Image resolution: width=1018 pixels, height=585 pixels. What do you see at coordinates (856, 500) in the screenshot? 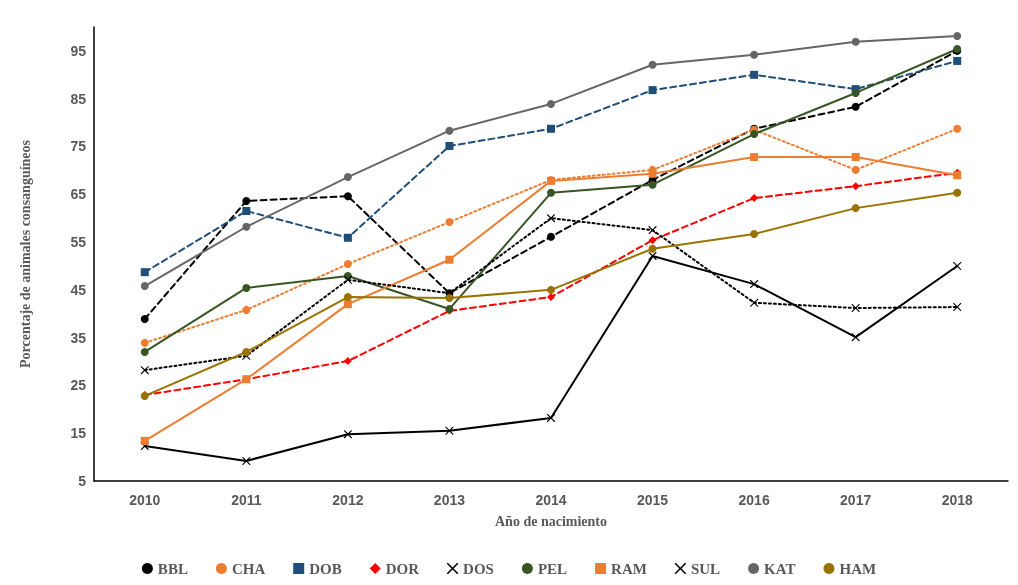
I see `x-tick-label: 2017` at bounding box center [856, 500].